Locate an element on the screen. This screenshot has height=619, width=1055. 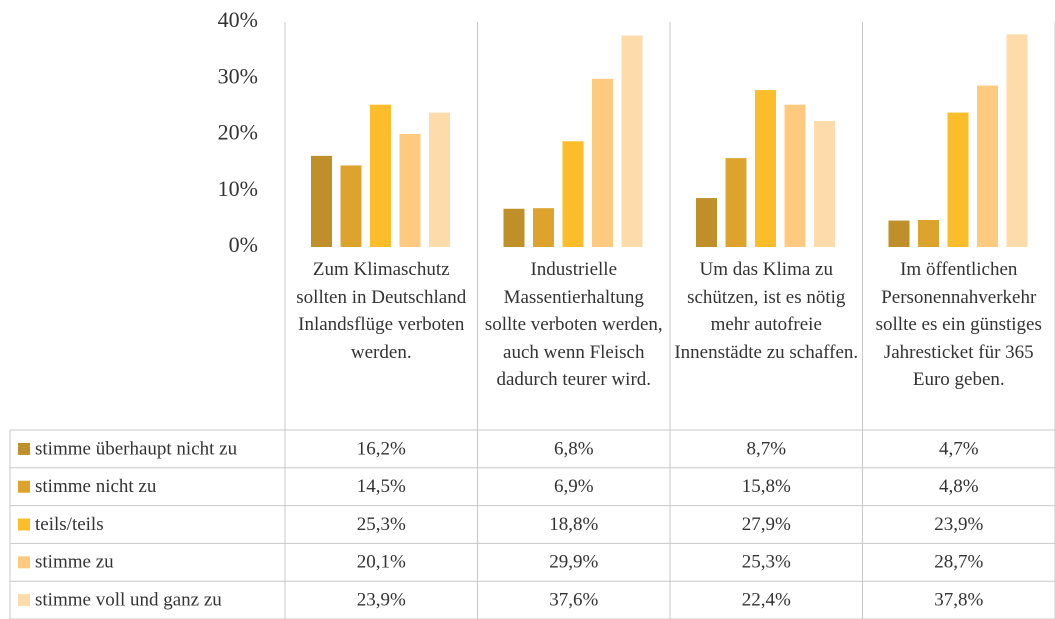
table-value: 22,4% is located at coordinates (766, 599).